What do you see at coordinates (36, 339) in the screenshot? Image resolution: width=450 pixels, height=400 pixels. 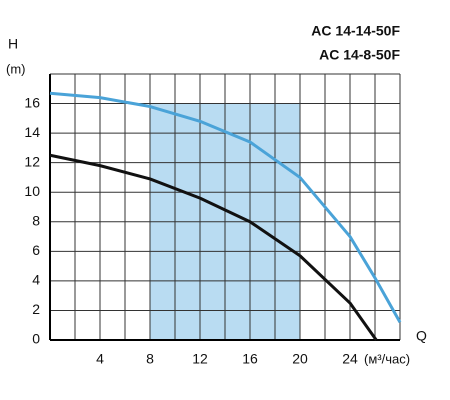 I see `y-tick-label: 0` at bounding box center [36, 339].